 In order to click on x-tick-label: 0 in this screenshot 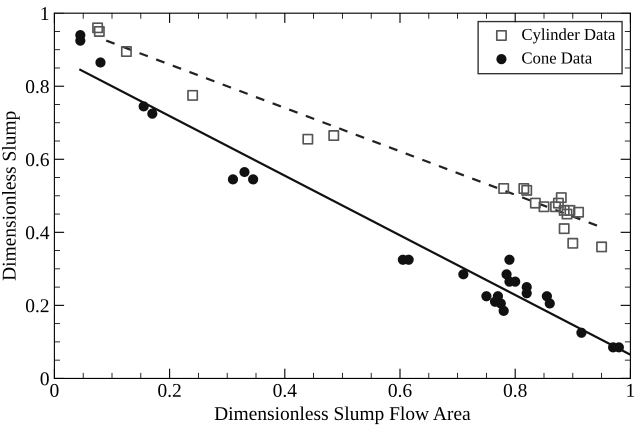, I will do `click(54, 390)`.